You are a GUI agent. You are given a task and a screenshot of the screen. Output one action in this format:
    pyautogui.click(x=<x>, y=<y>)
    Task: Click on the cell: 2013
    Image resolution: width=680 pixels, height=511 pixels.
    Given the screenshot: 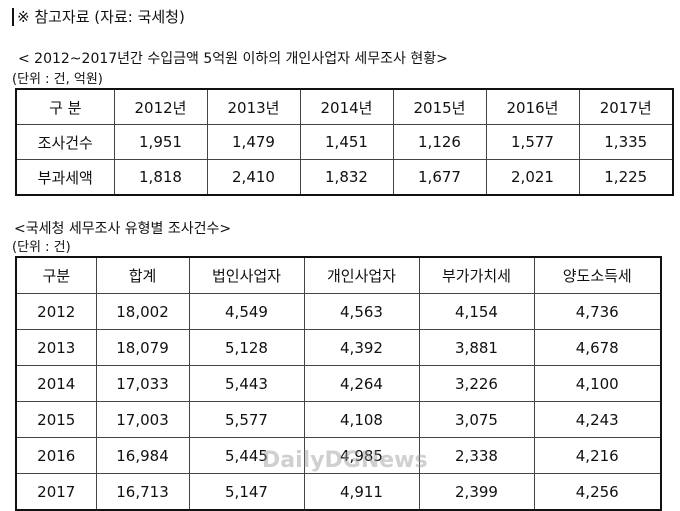 What is the action you would take?
    pyautogui.click(x=56, y=347)
    